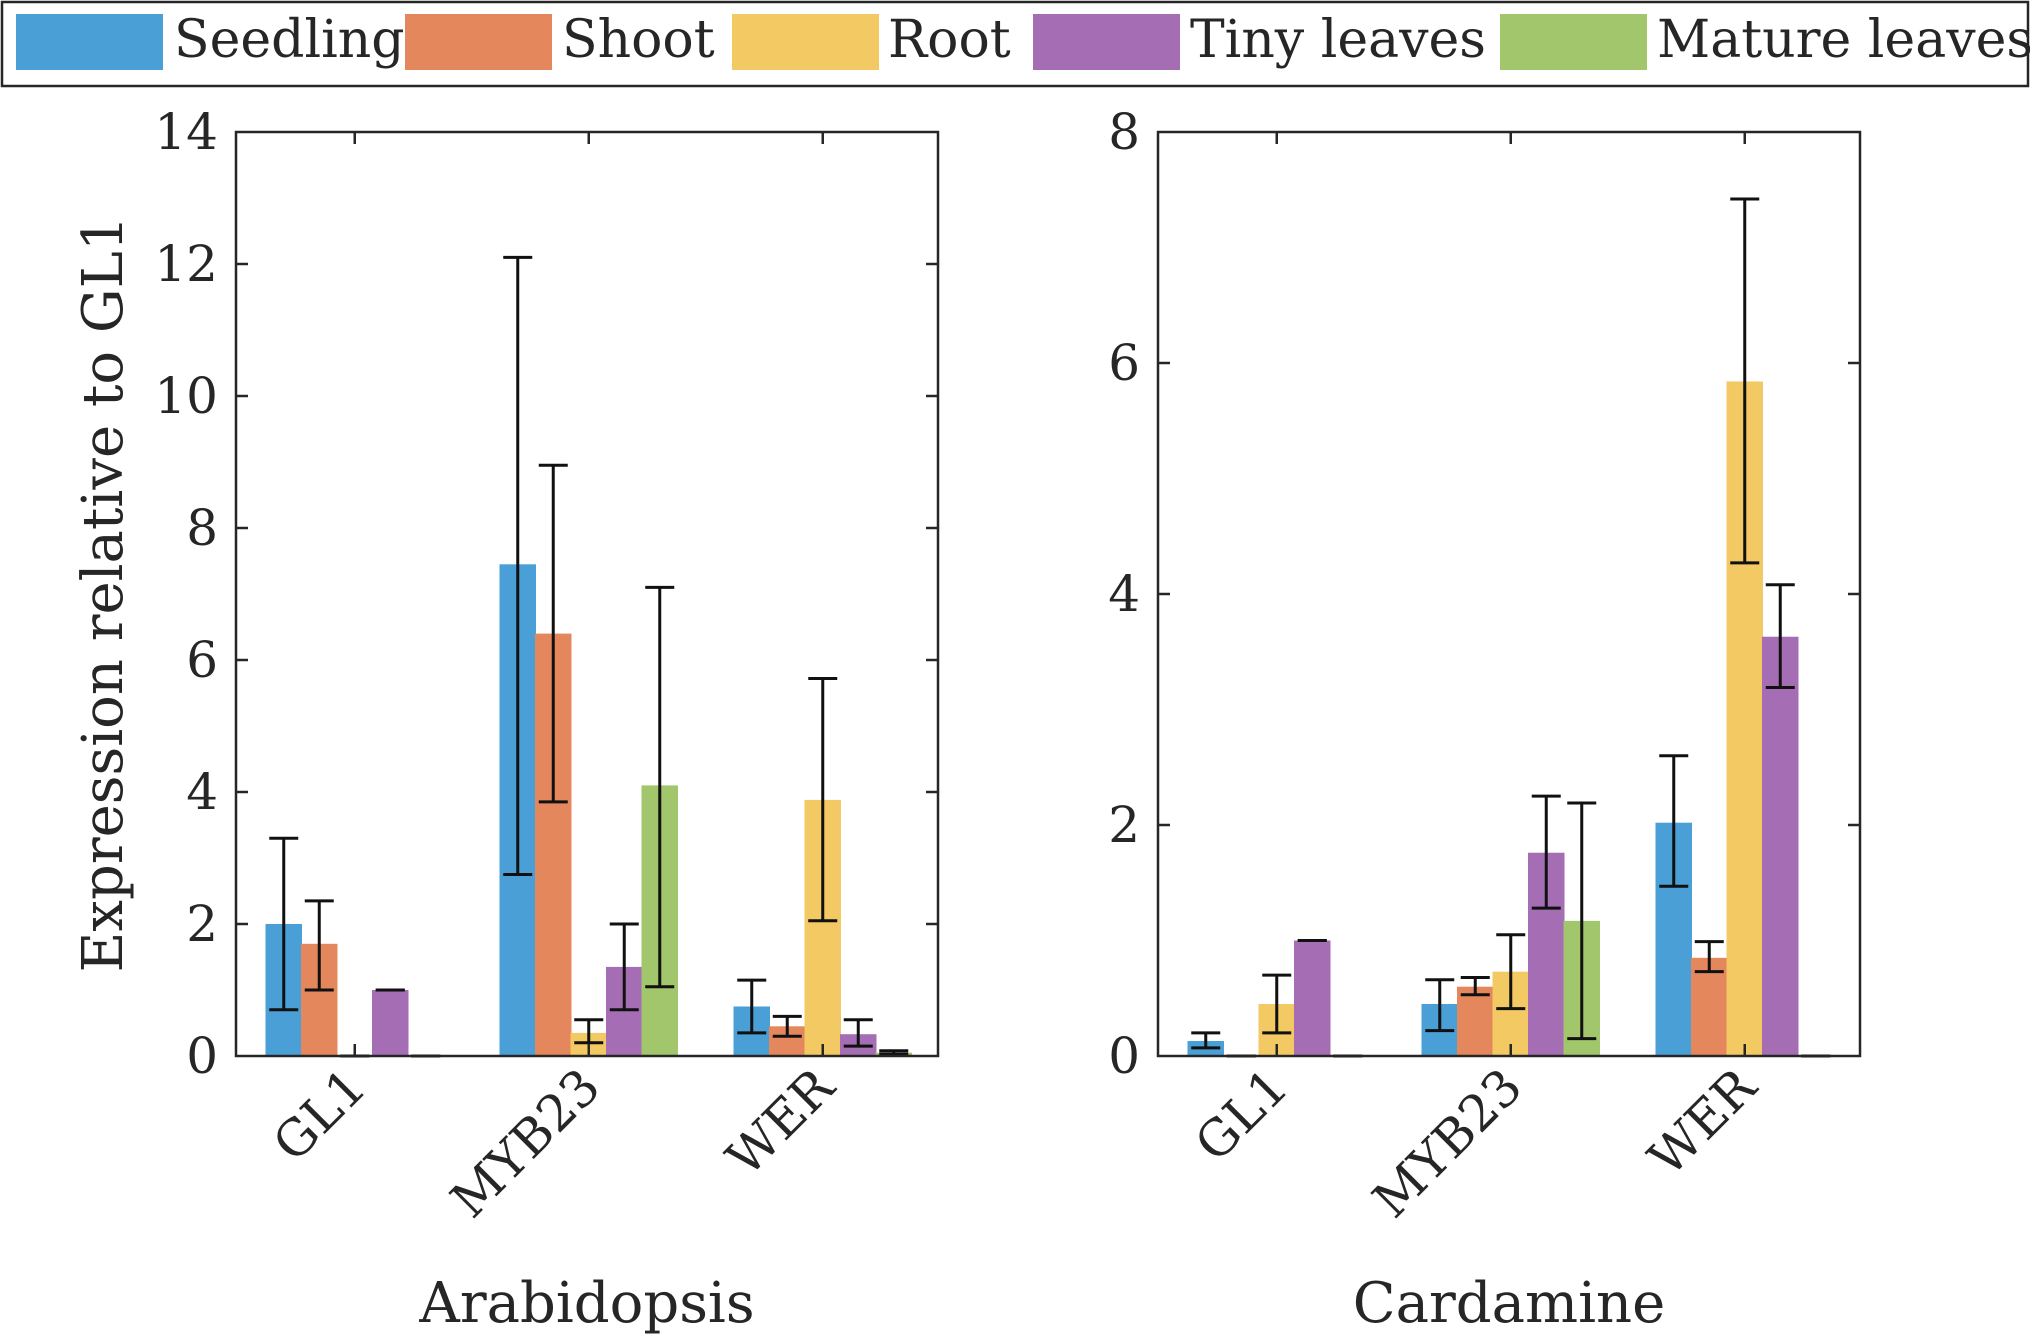 Image resolution: width=2030 pixels, height=1337 pixels. Describe the element at coordinates (289, 40) in the screenshot. I see `legend-label: Seedling` at that location.